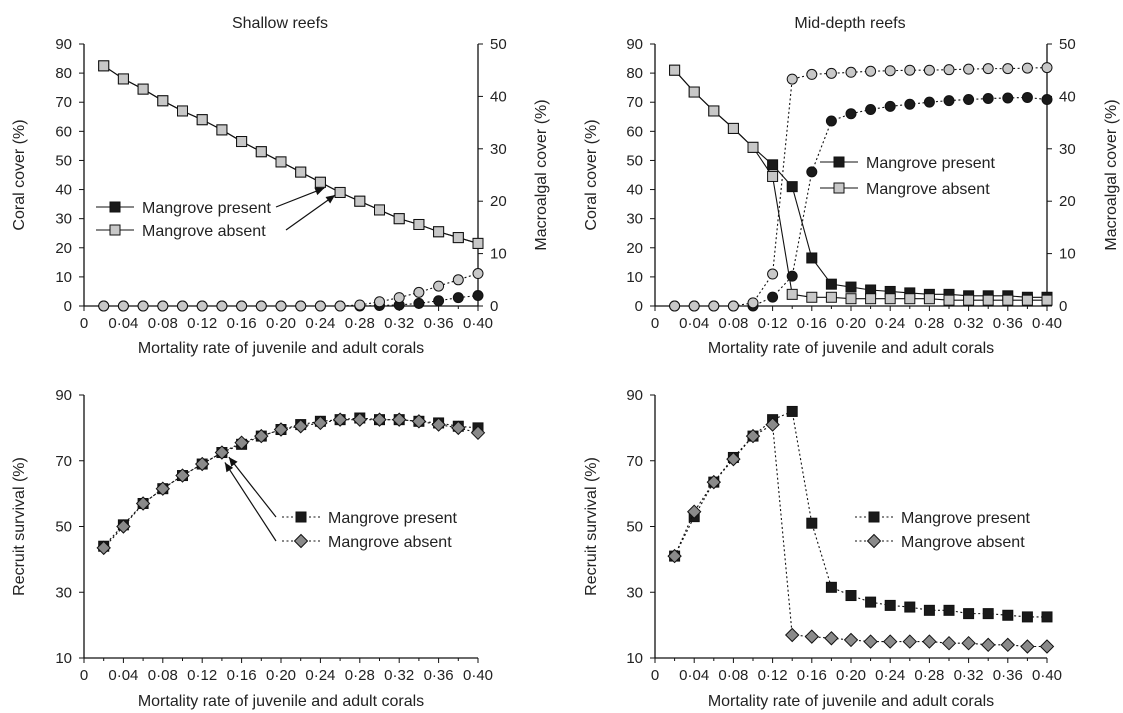  What do you see at coordinates (541, 174) in the screenshot?
I see `y2-axis-label: Macroalgal cover (%)` at bounding box center [541, 174].